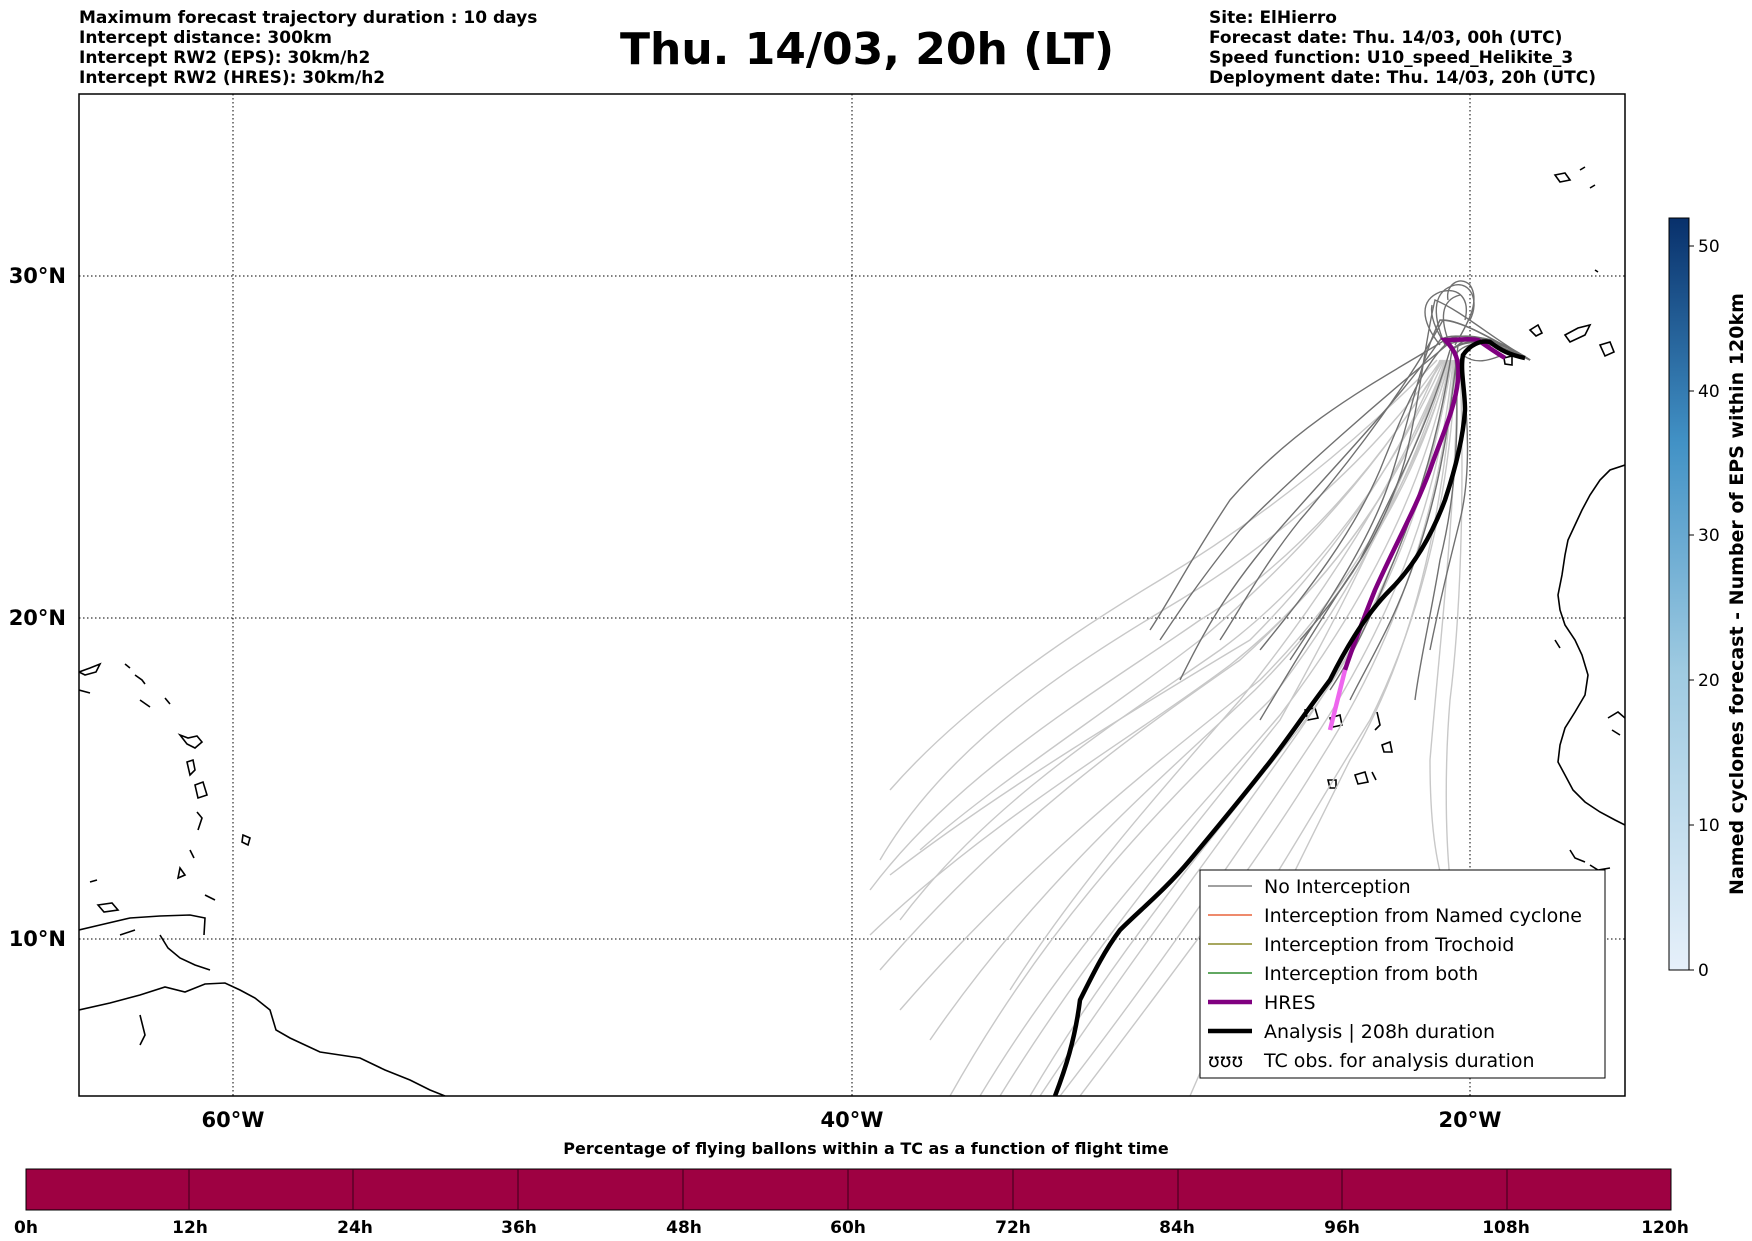  Describe the element at coordinates (225, 58) in the screenshot. I see `intercept-eps-text: Intercept RW2 (EPS): 30km/h2` at that location.